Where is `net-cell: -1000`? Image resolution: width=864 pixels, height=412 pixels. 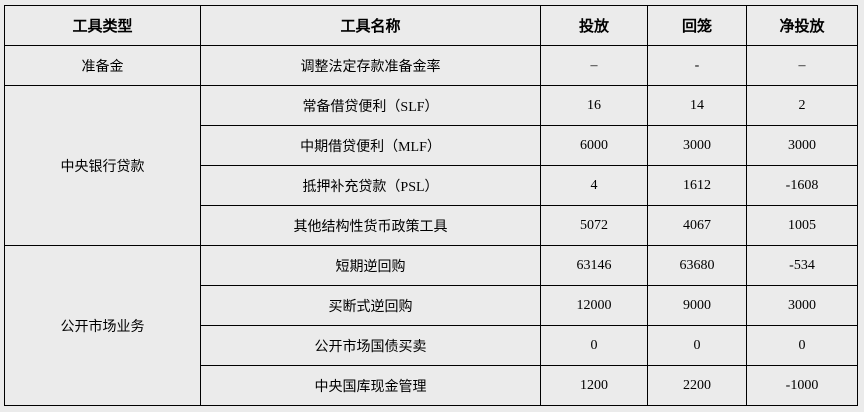 net-cell: -1000 is located at coordinates (802, 385).